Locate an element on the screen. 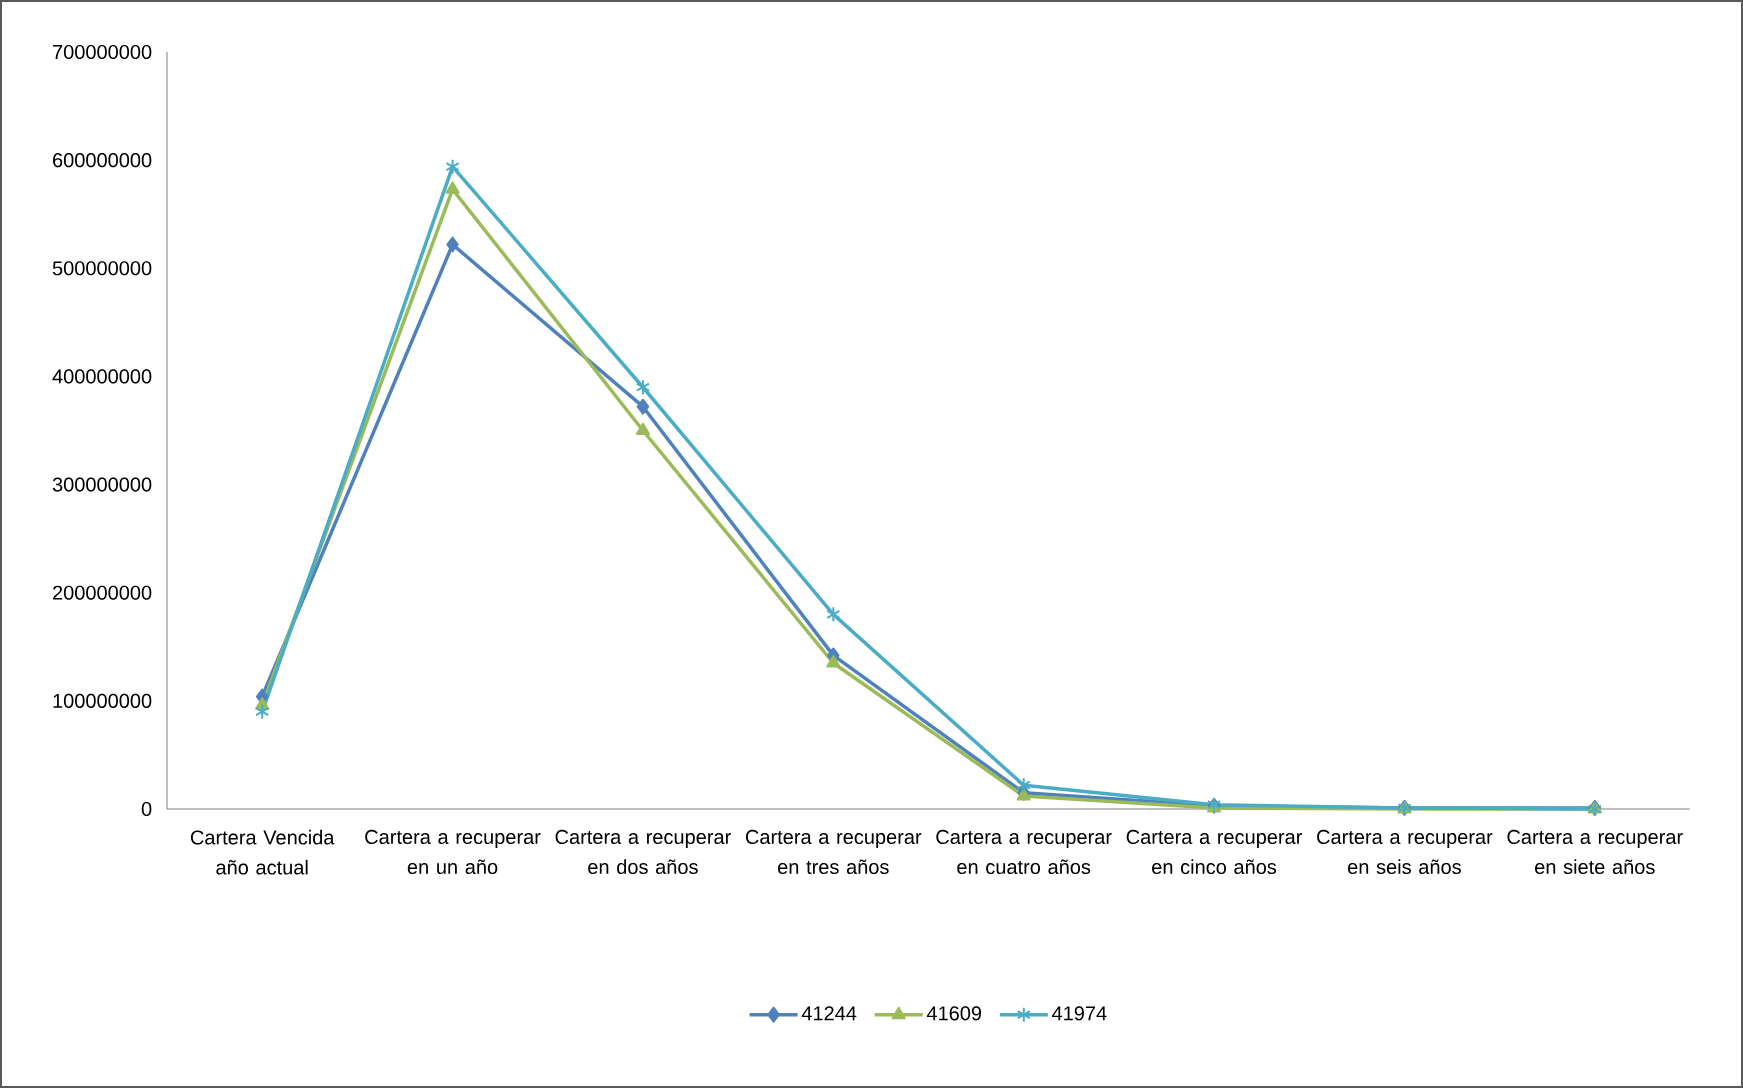  y-tick-label: 300000000 is located at coordinates (102, 484).